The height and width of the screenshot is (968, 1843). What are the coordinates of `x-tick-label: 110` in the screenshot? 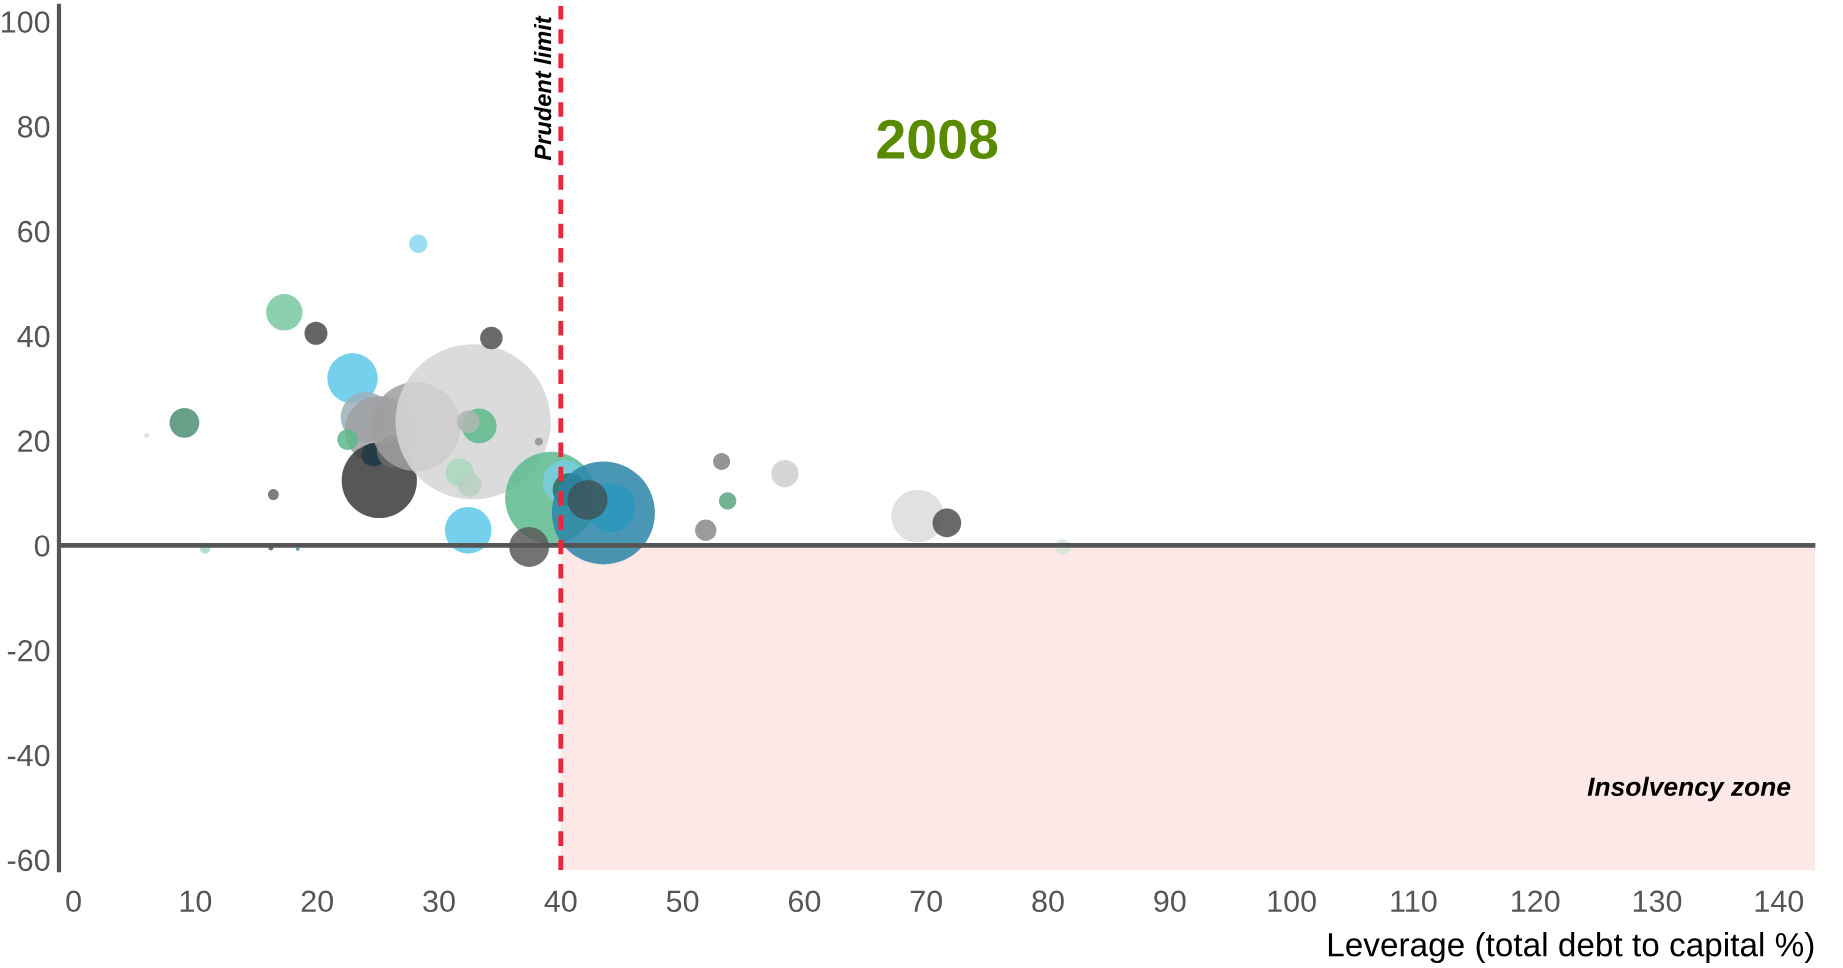 It's located at (1414, 901).